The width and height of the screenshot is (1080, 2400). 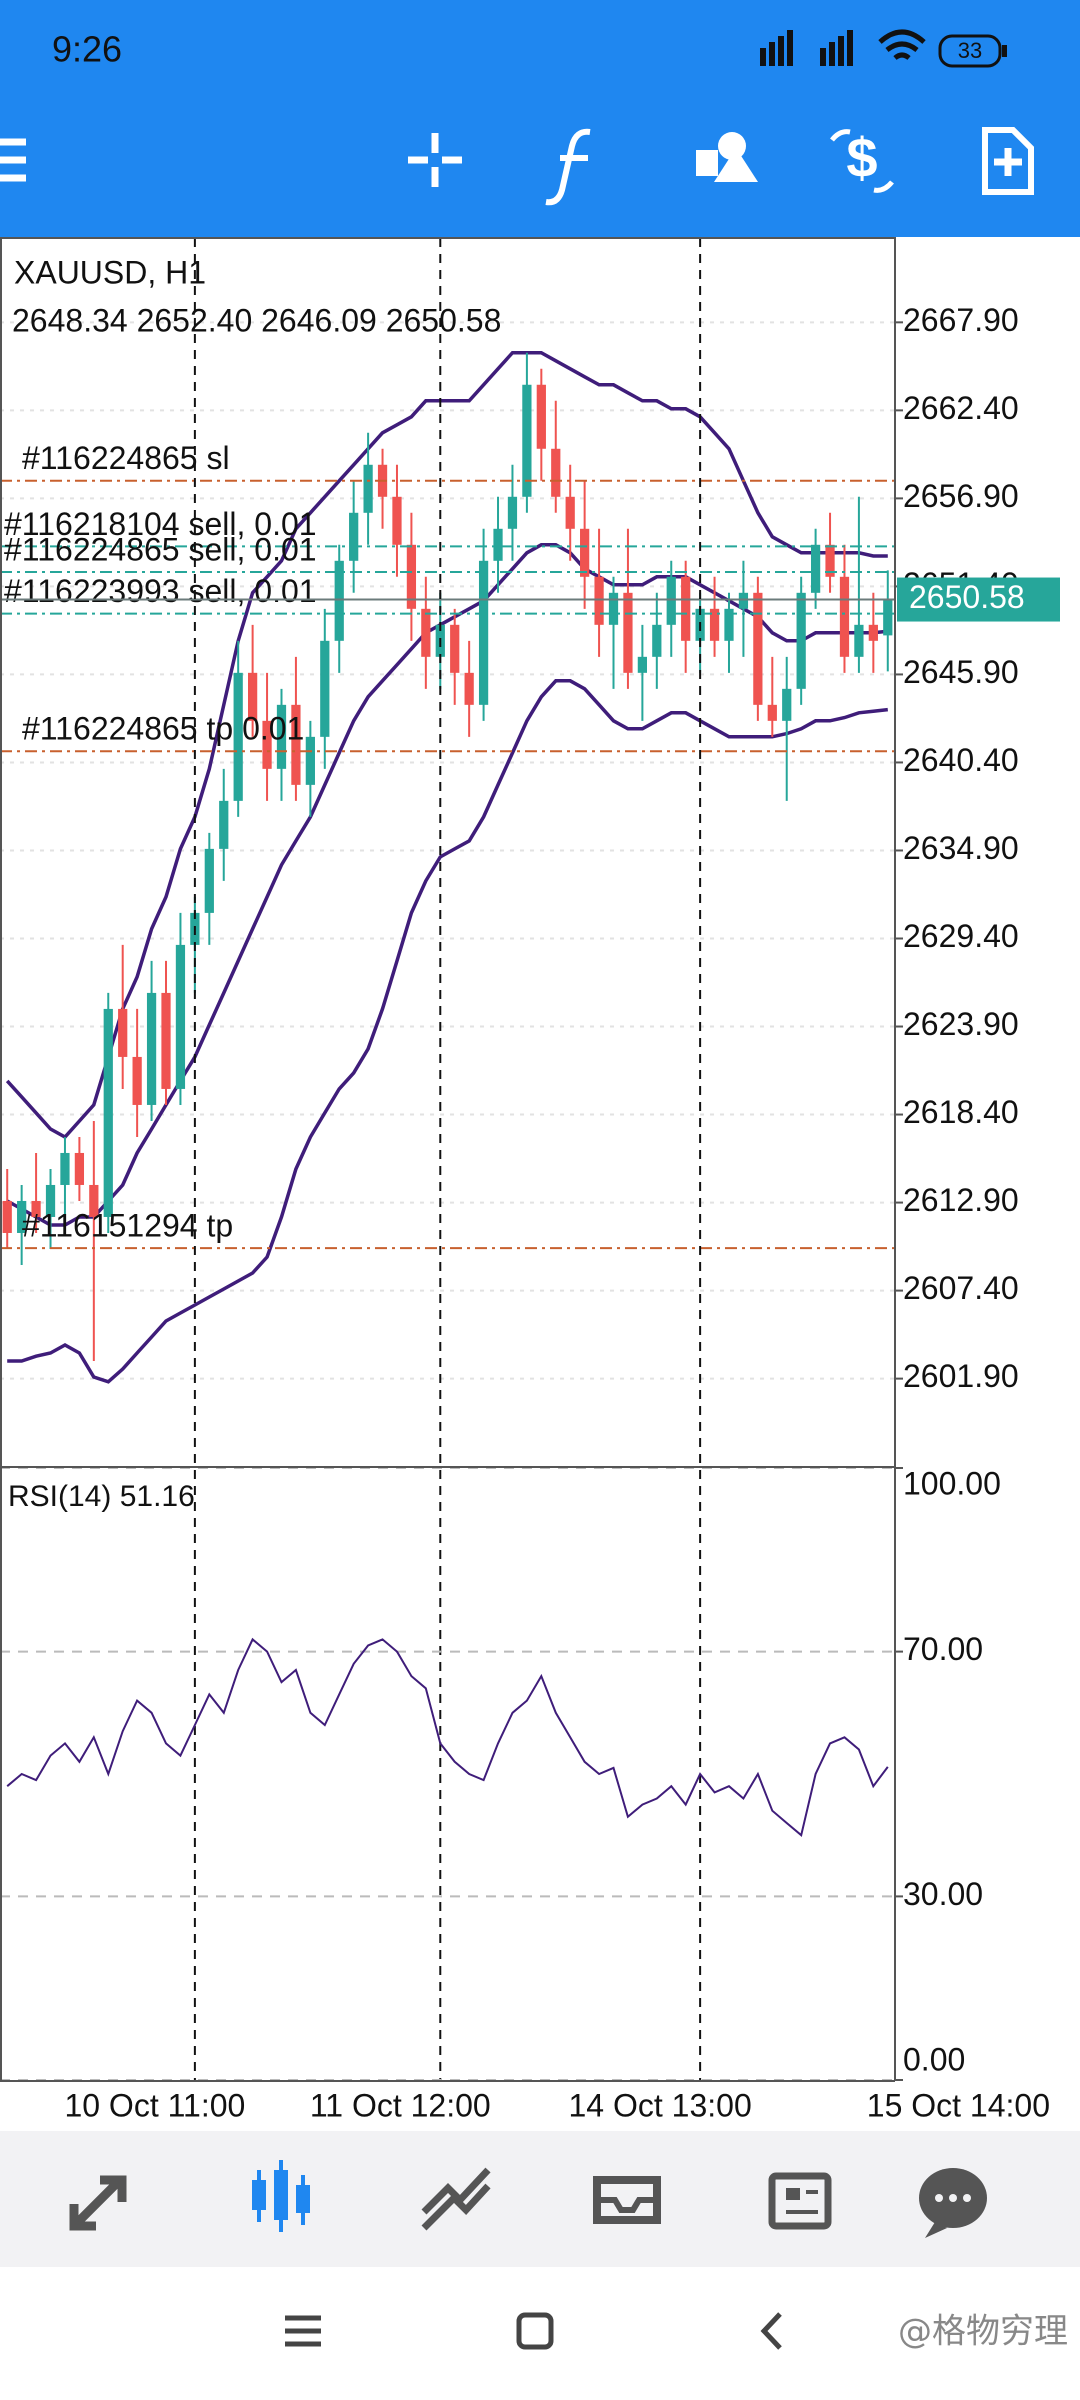 What do you see at coordinates (87, 49) in the screenshot?
I see `status-time: 9:26` at bounding box center [87, 49].